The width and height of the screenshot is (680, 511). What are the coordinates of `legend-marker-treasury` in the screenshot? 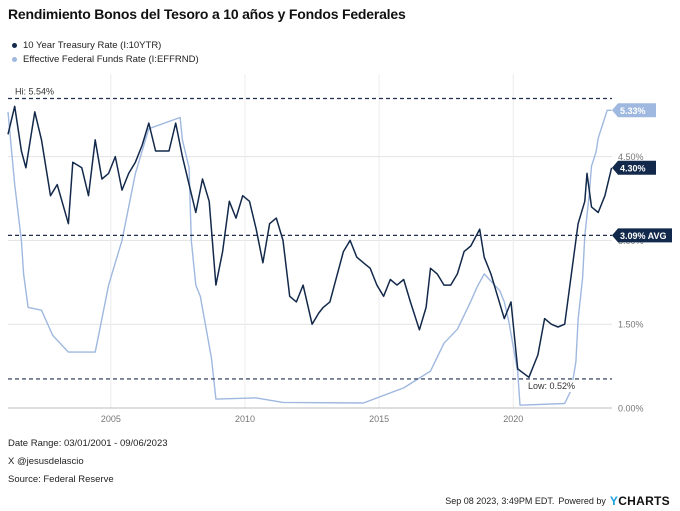 It's located at (14, 45).